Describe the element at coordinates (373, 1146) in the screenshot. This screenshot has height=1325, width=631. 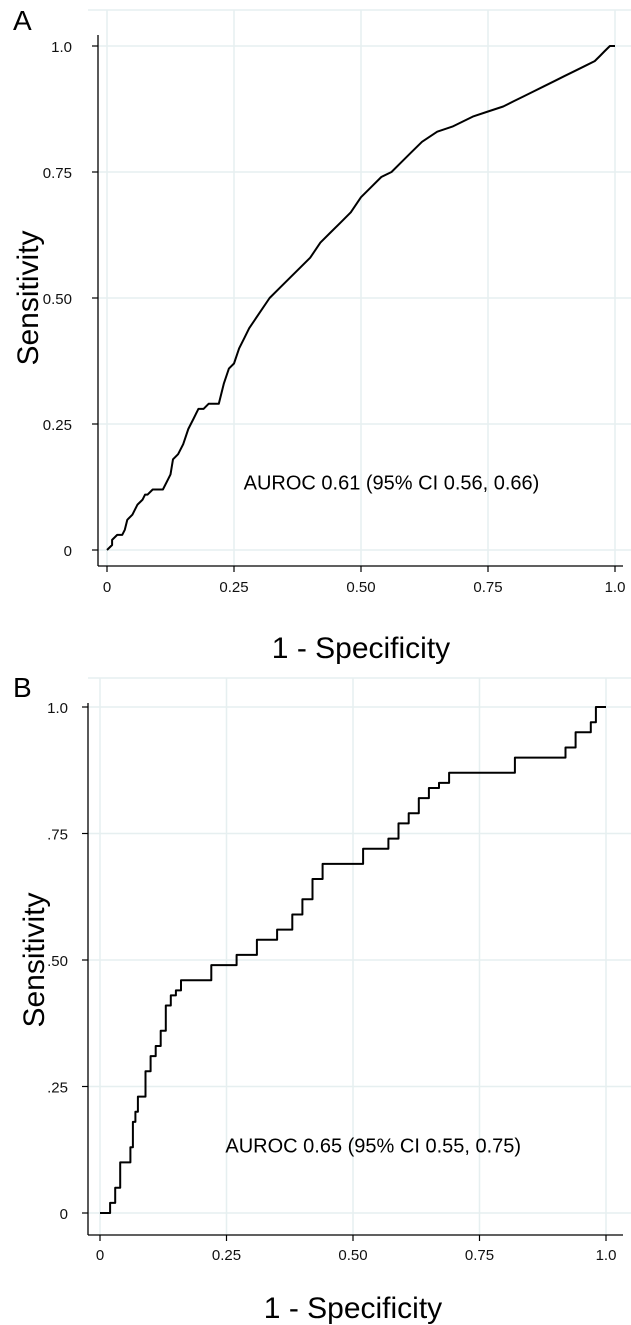
I see `auroc-annotation: AUROC 0.65 (95% CI 0.55, 0.75)` at that location.